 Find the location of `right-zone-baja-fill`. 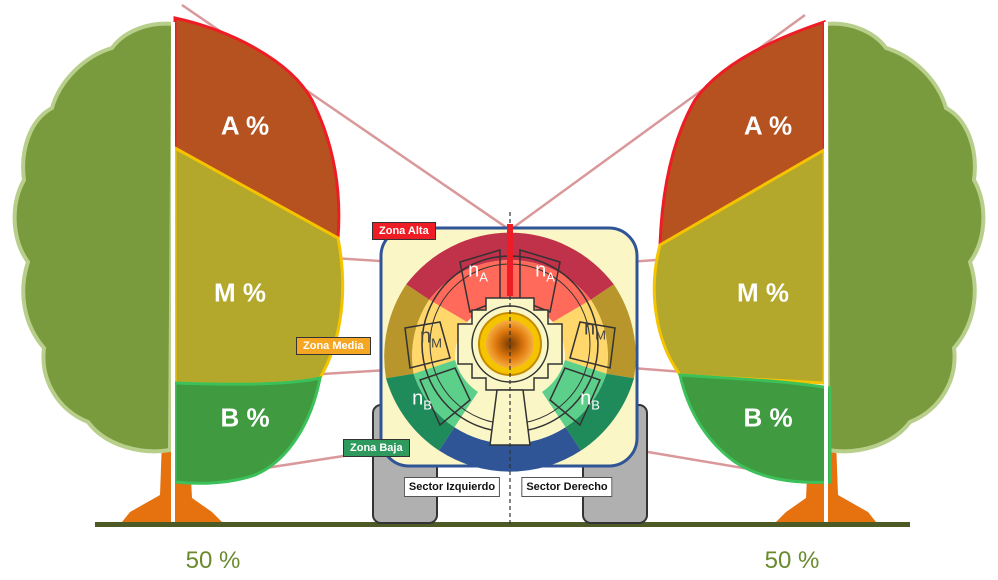

right-zone-baja-fill is located at coordinates (755, 428).